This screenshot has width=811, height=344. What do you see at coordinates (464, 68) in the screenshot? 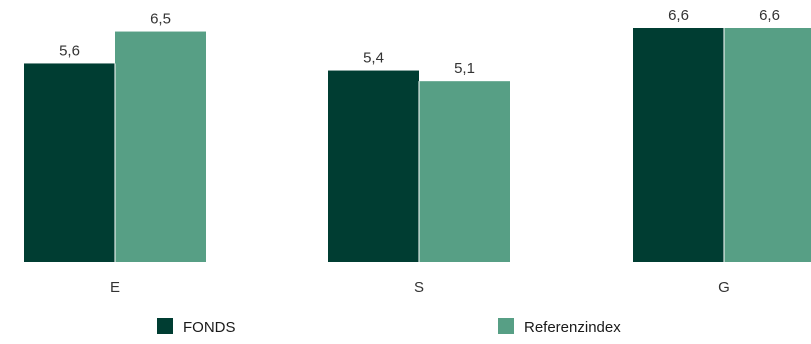
I see `value-label-referenzindex-s: 5,1` at bounding box center [464, 68].